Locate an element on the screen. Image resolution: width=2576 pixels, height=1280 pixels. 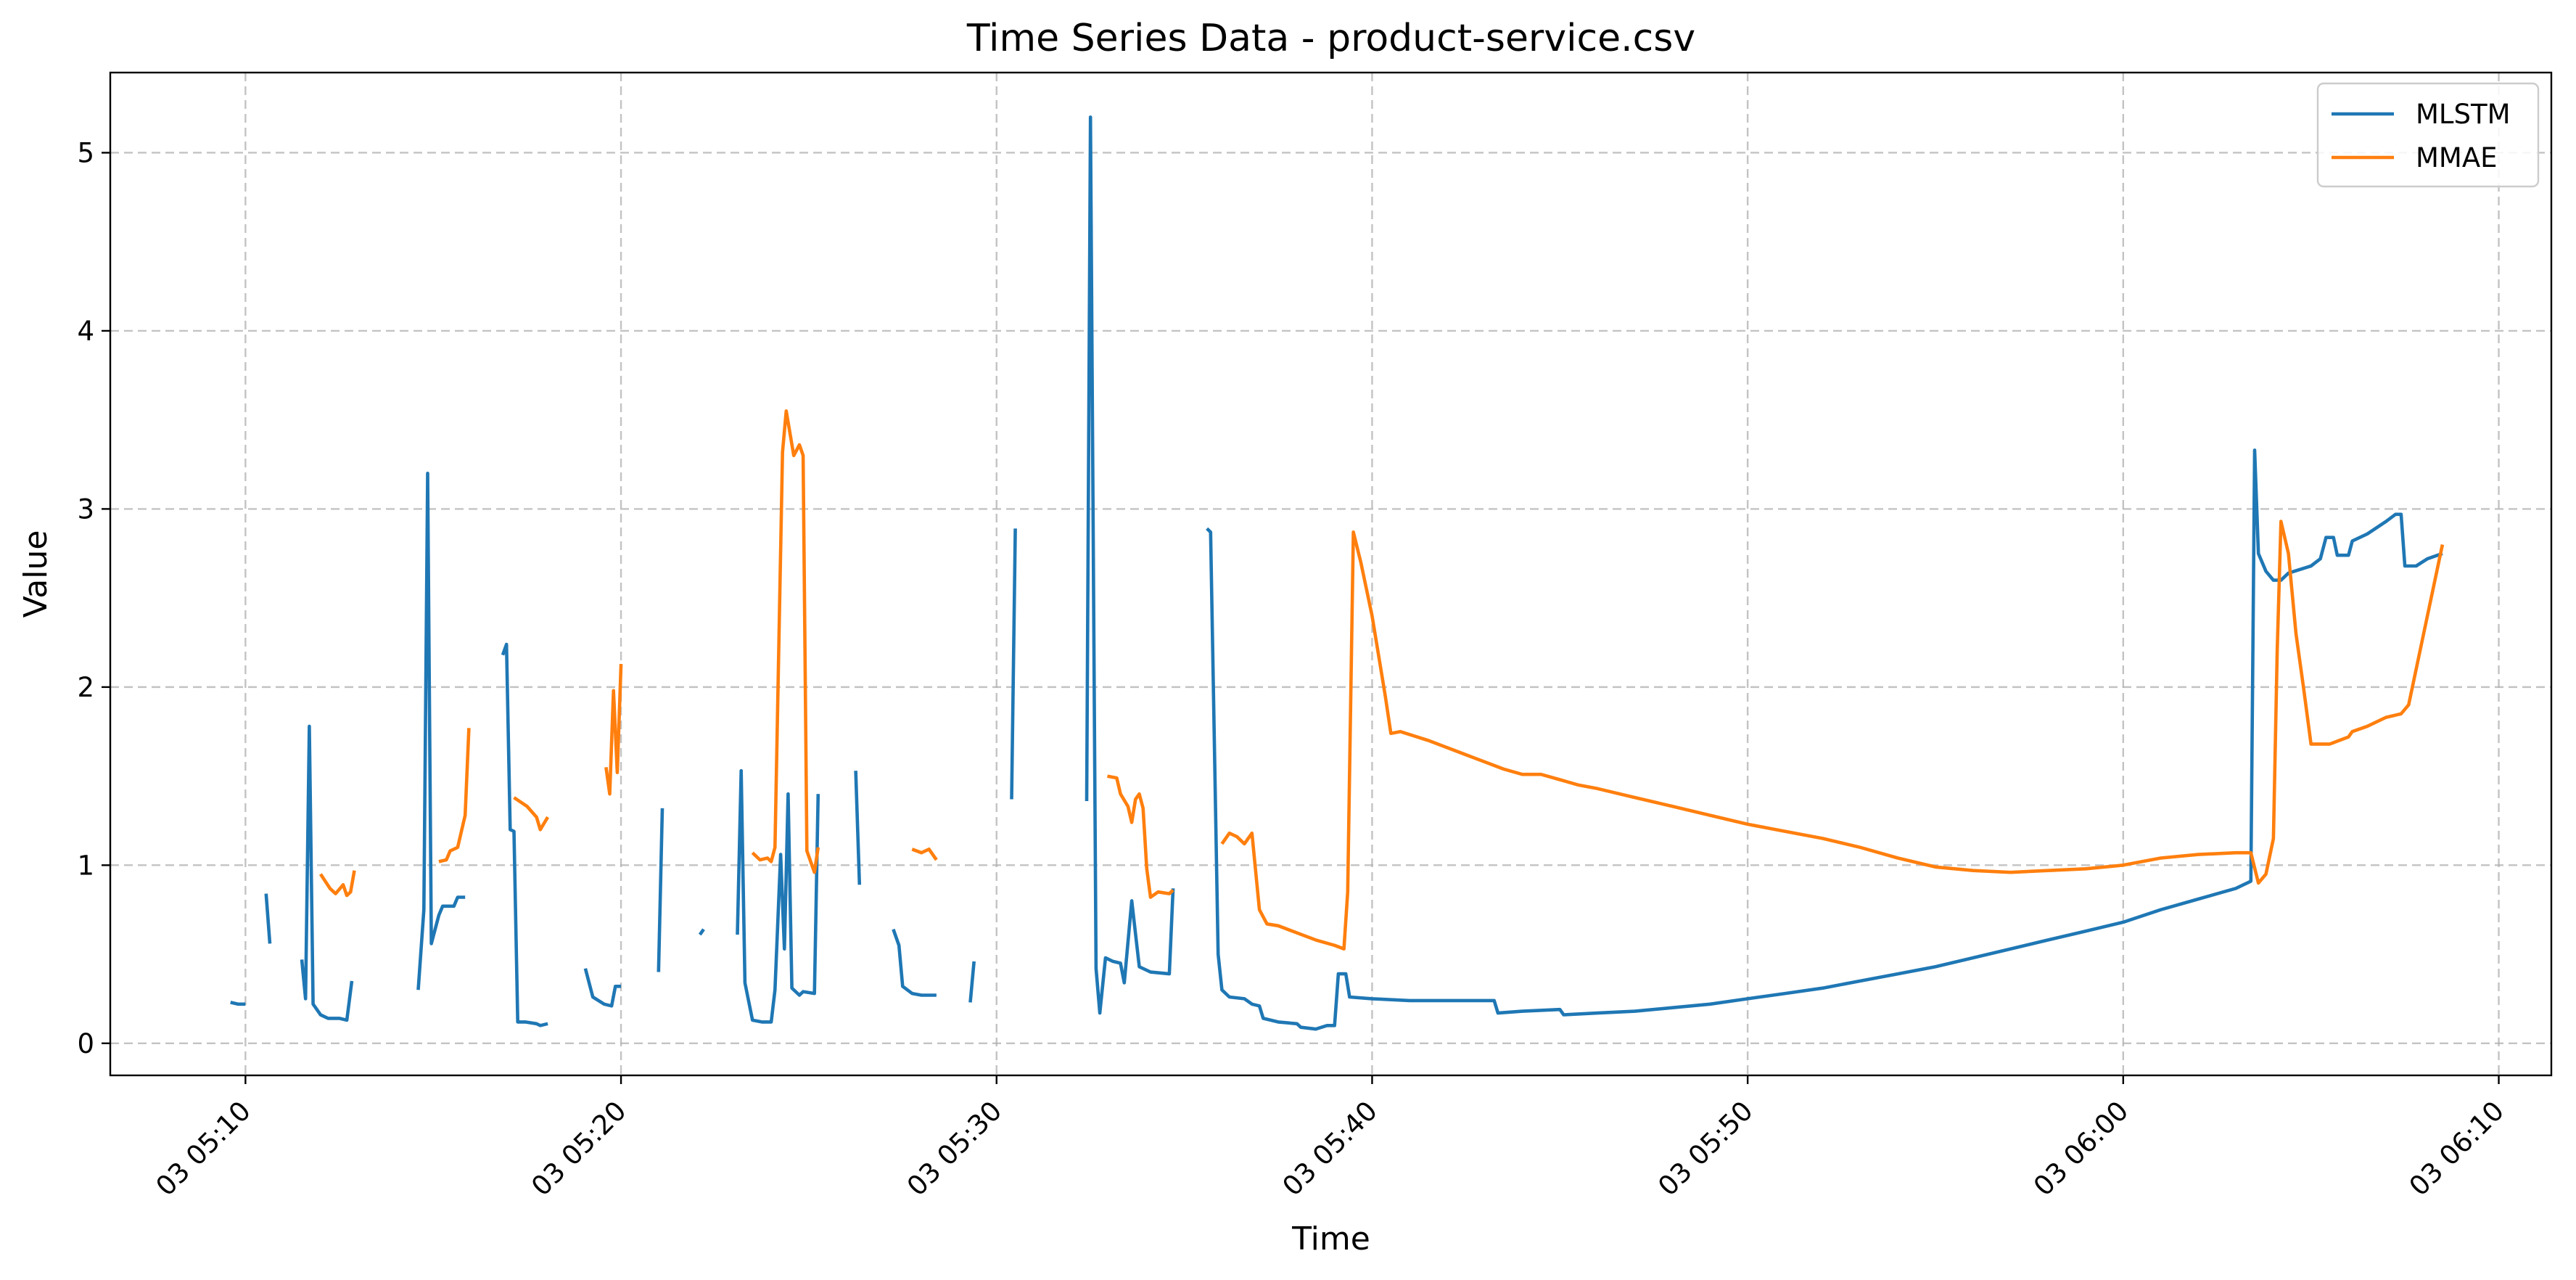
y-axis-label: Value is located at coordinates (35, 574).